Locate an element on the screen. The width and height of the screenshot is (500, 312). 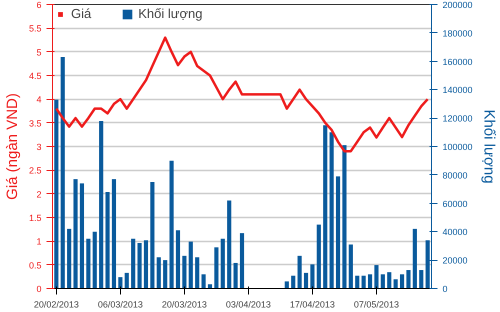
y2-tick-label: 120000 is located at coordinates (457, 119).